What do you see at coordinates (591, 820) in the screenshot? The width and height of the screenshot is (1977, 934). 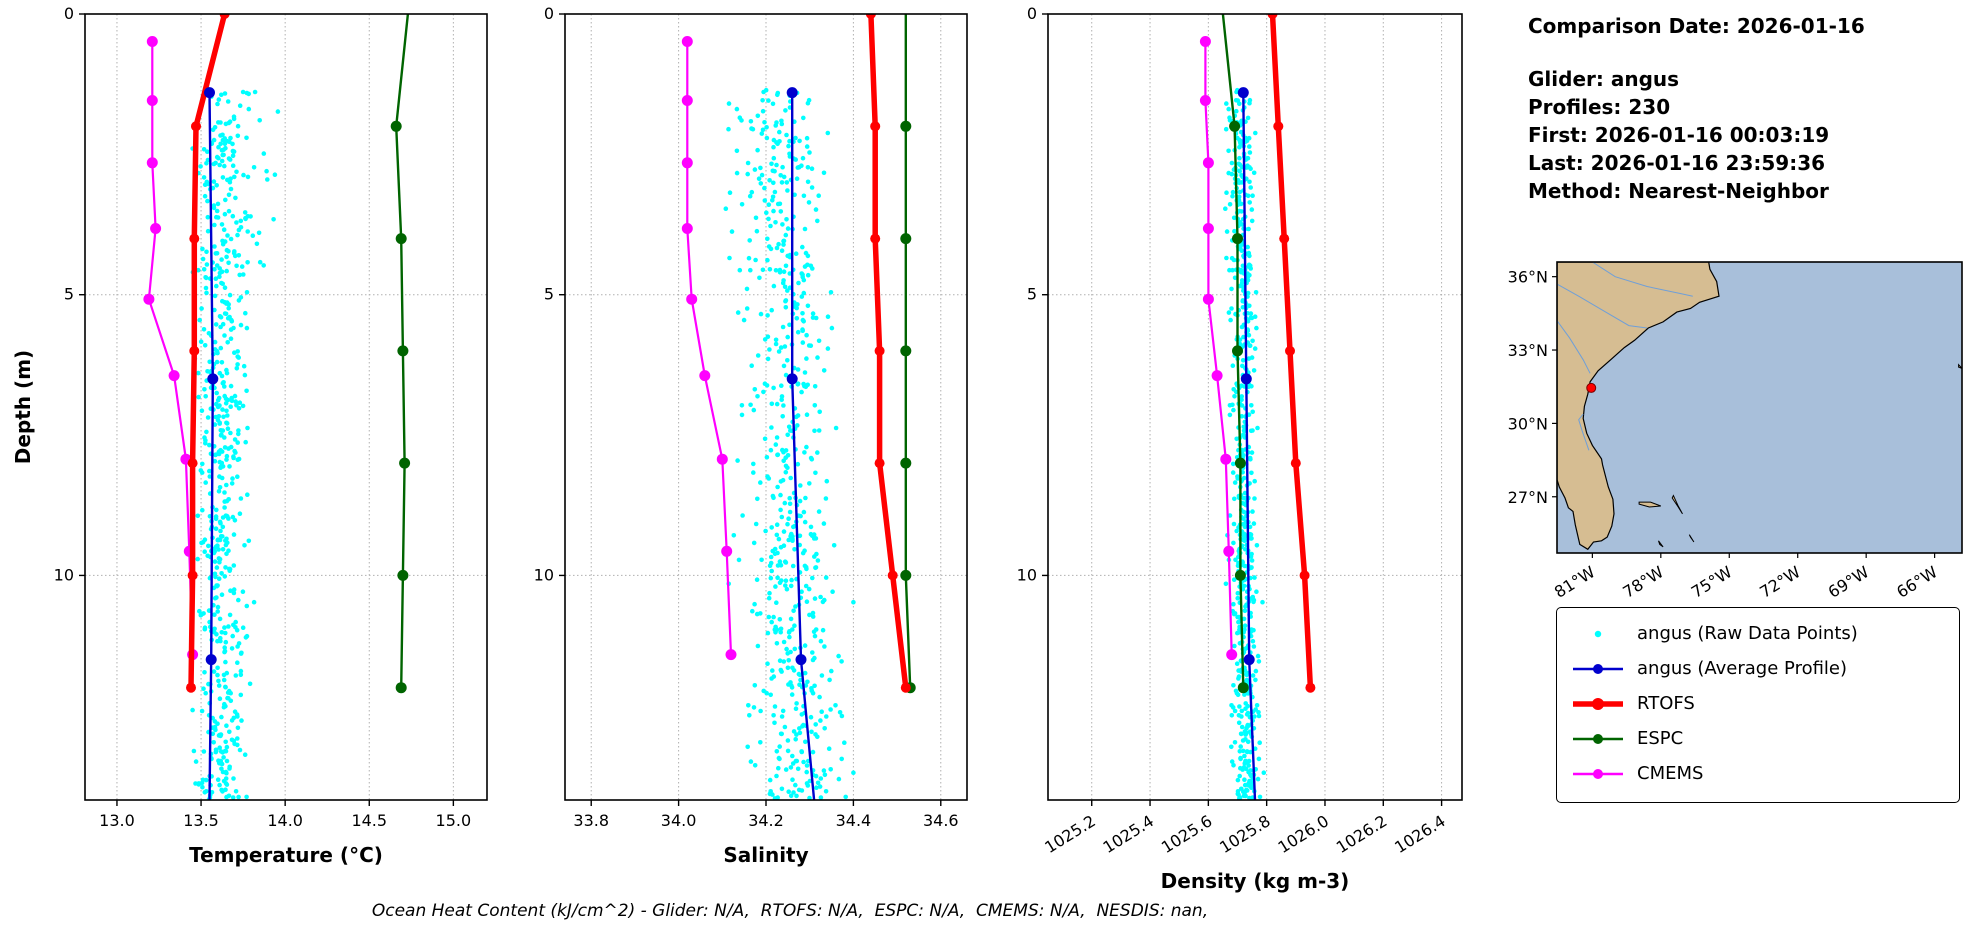 I see `x-tick-label: 33.8` at bounding box center [591, 820].